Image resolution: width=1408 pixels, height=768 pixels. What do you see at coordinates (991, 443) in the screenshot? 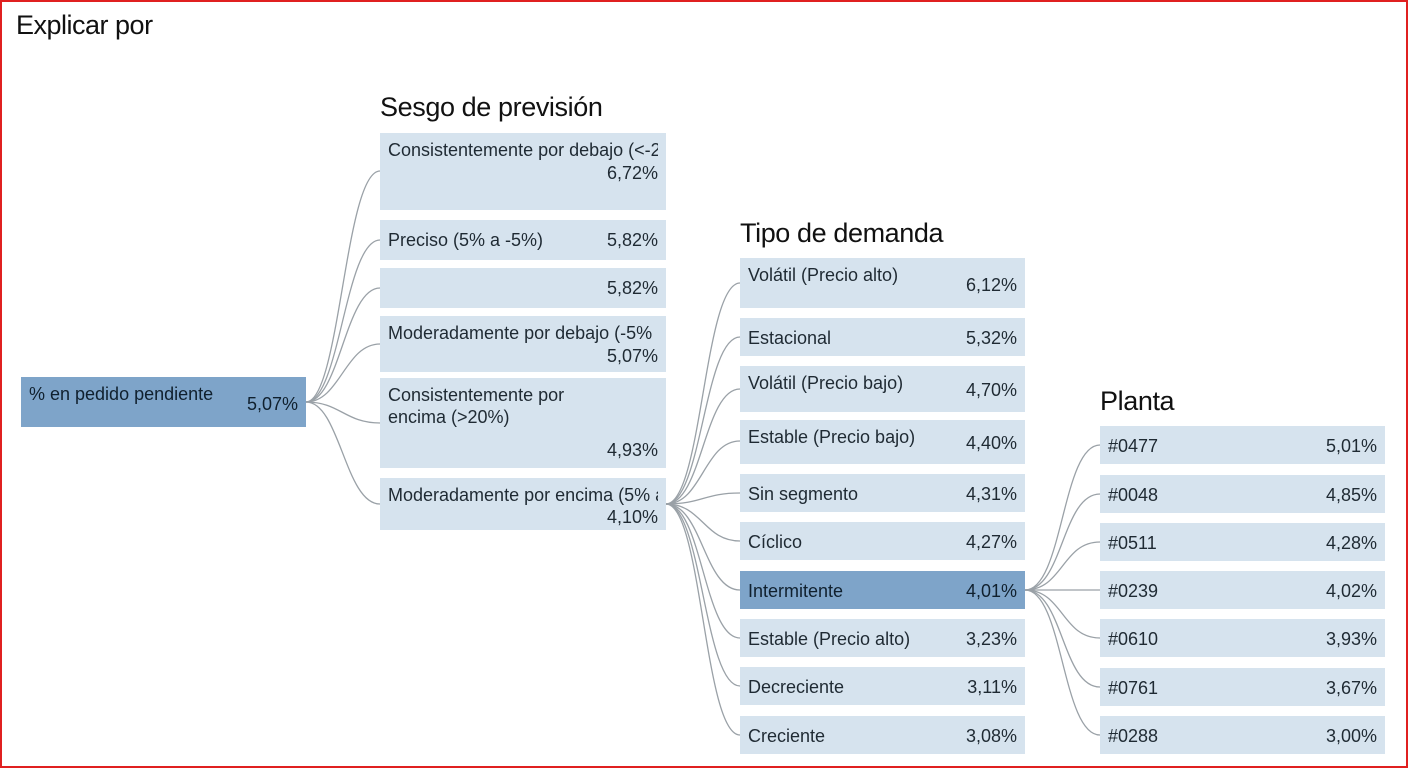
I see `node-value: 4,40%` at bounding box center [991, 443].